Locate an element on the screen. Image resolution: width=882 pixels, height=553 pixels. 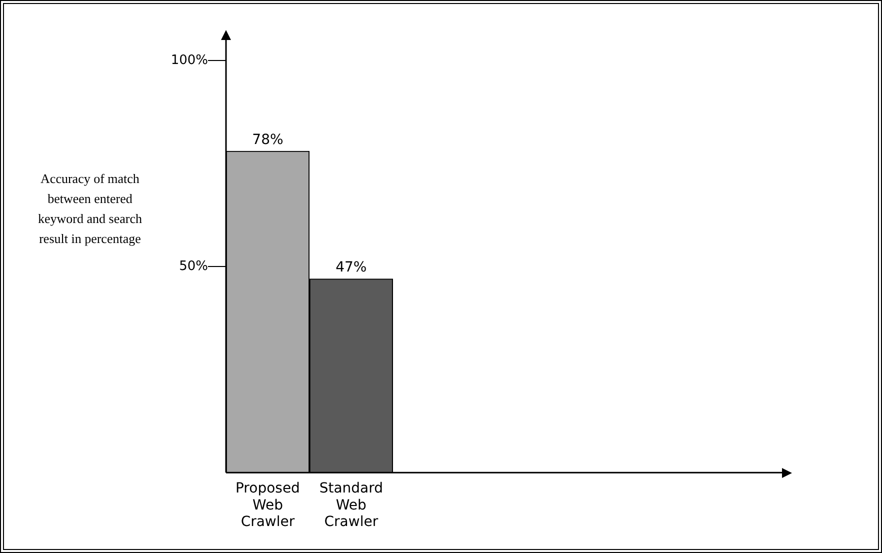
y-tick-label: 100% is located at coordinates (189, 60).